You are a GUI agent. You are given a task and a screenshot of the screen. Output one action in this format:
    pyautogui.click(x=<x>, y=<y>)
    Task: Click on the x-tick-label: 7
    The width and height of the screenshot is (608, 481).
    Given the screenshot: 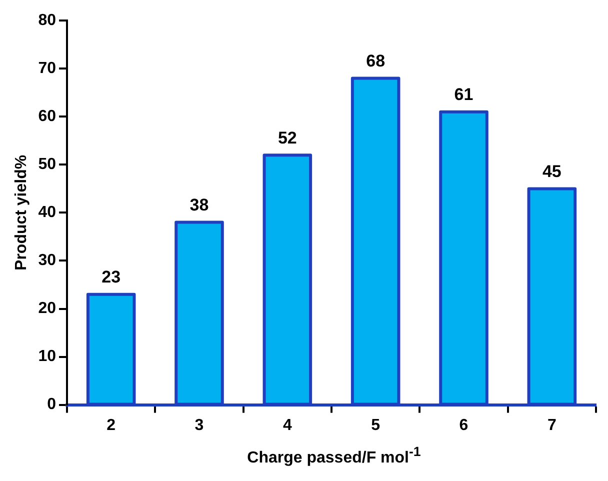 What is the action you would take?
    pyautogui.click(x=551, y=425)
    